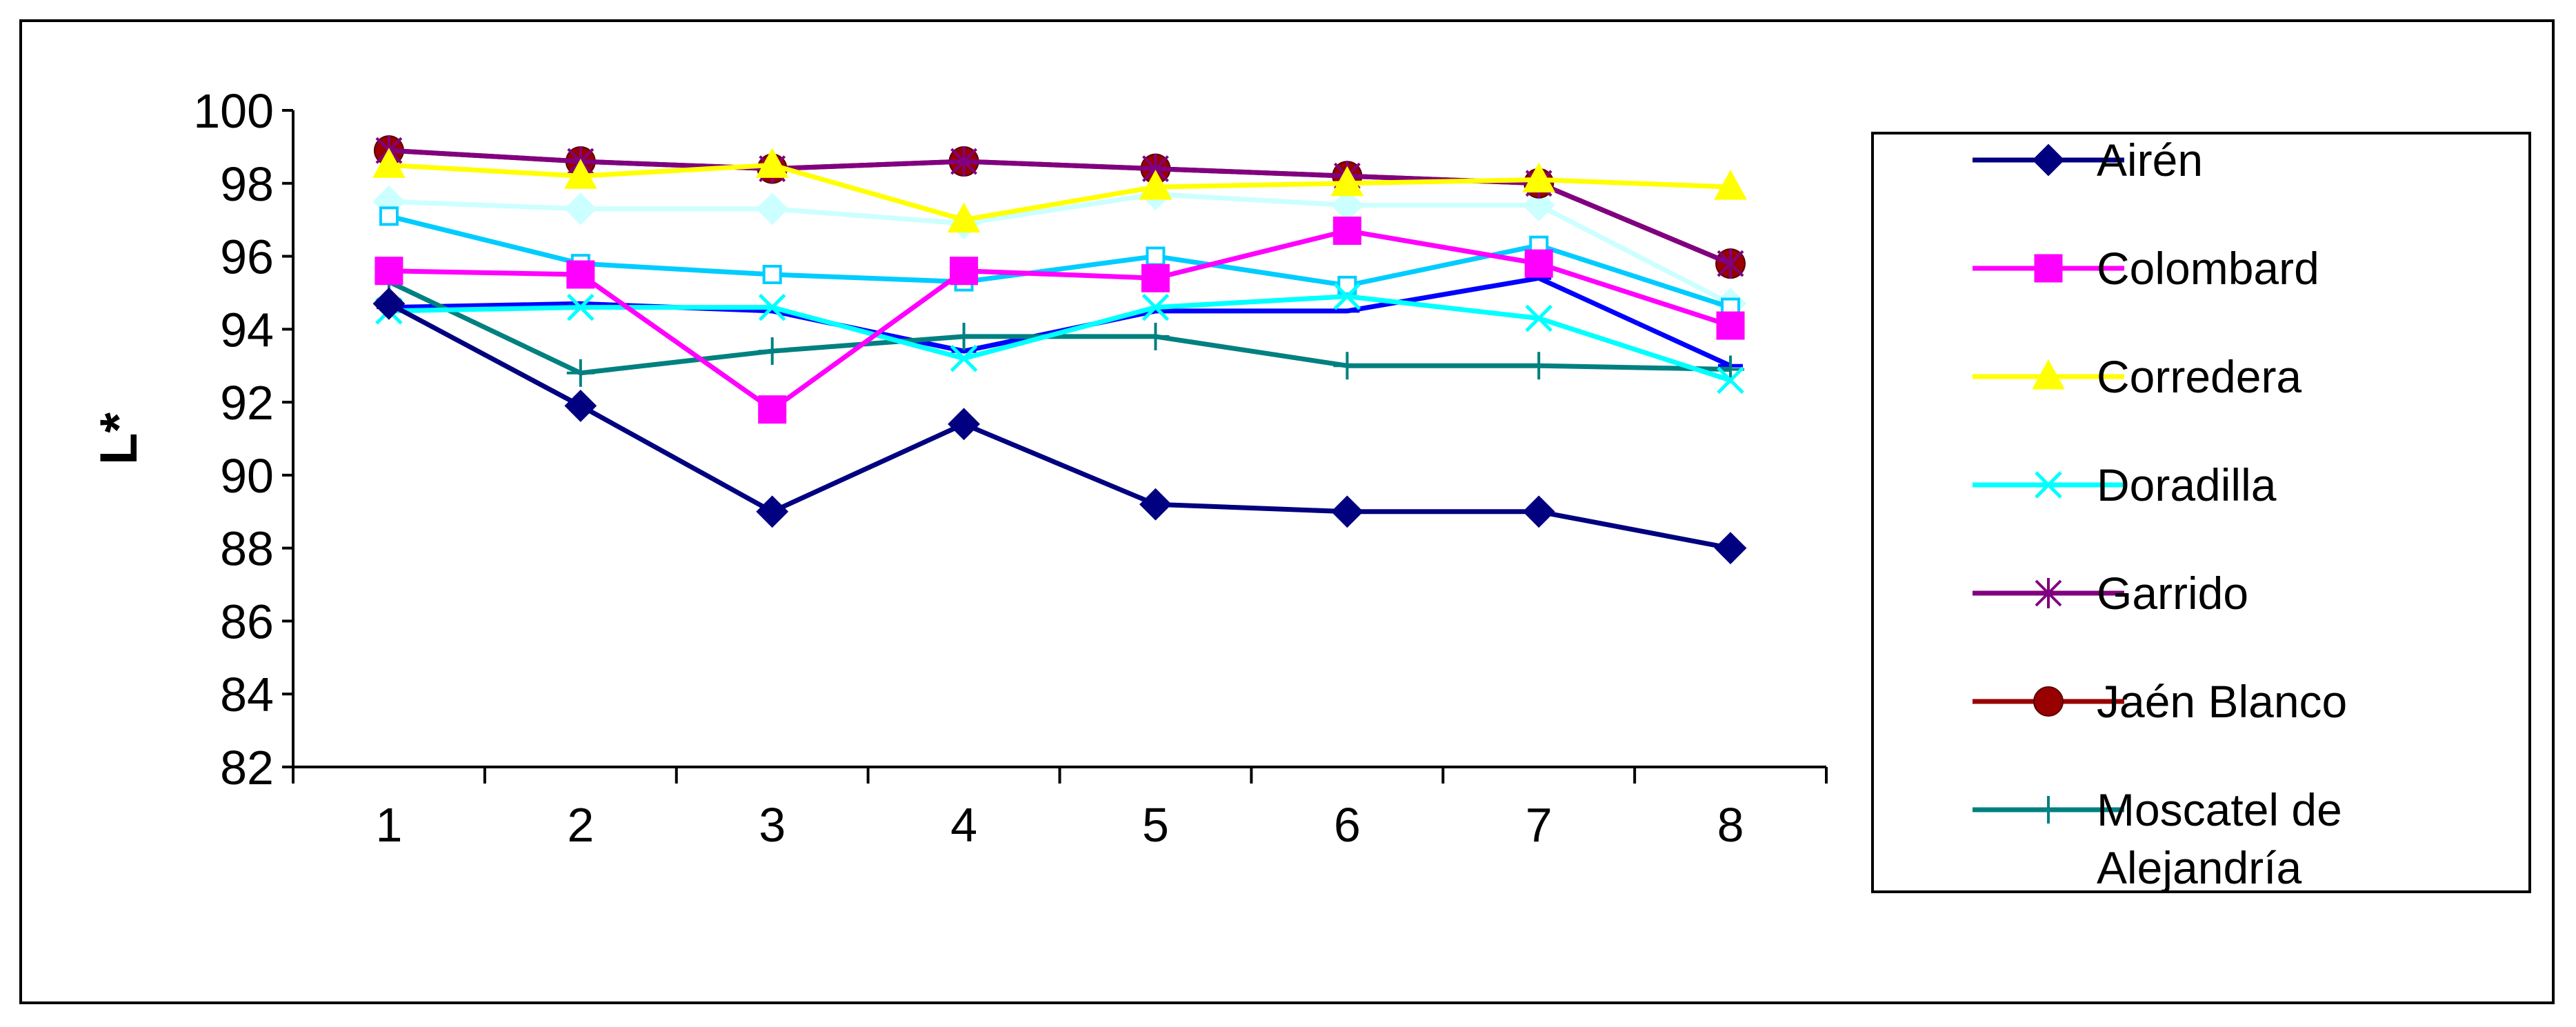 This screenshot has width=2576, height=1027. I want to click on legend-item: Garrido, so click(2110, 594).